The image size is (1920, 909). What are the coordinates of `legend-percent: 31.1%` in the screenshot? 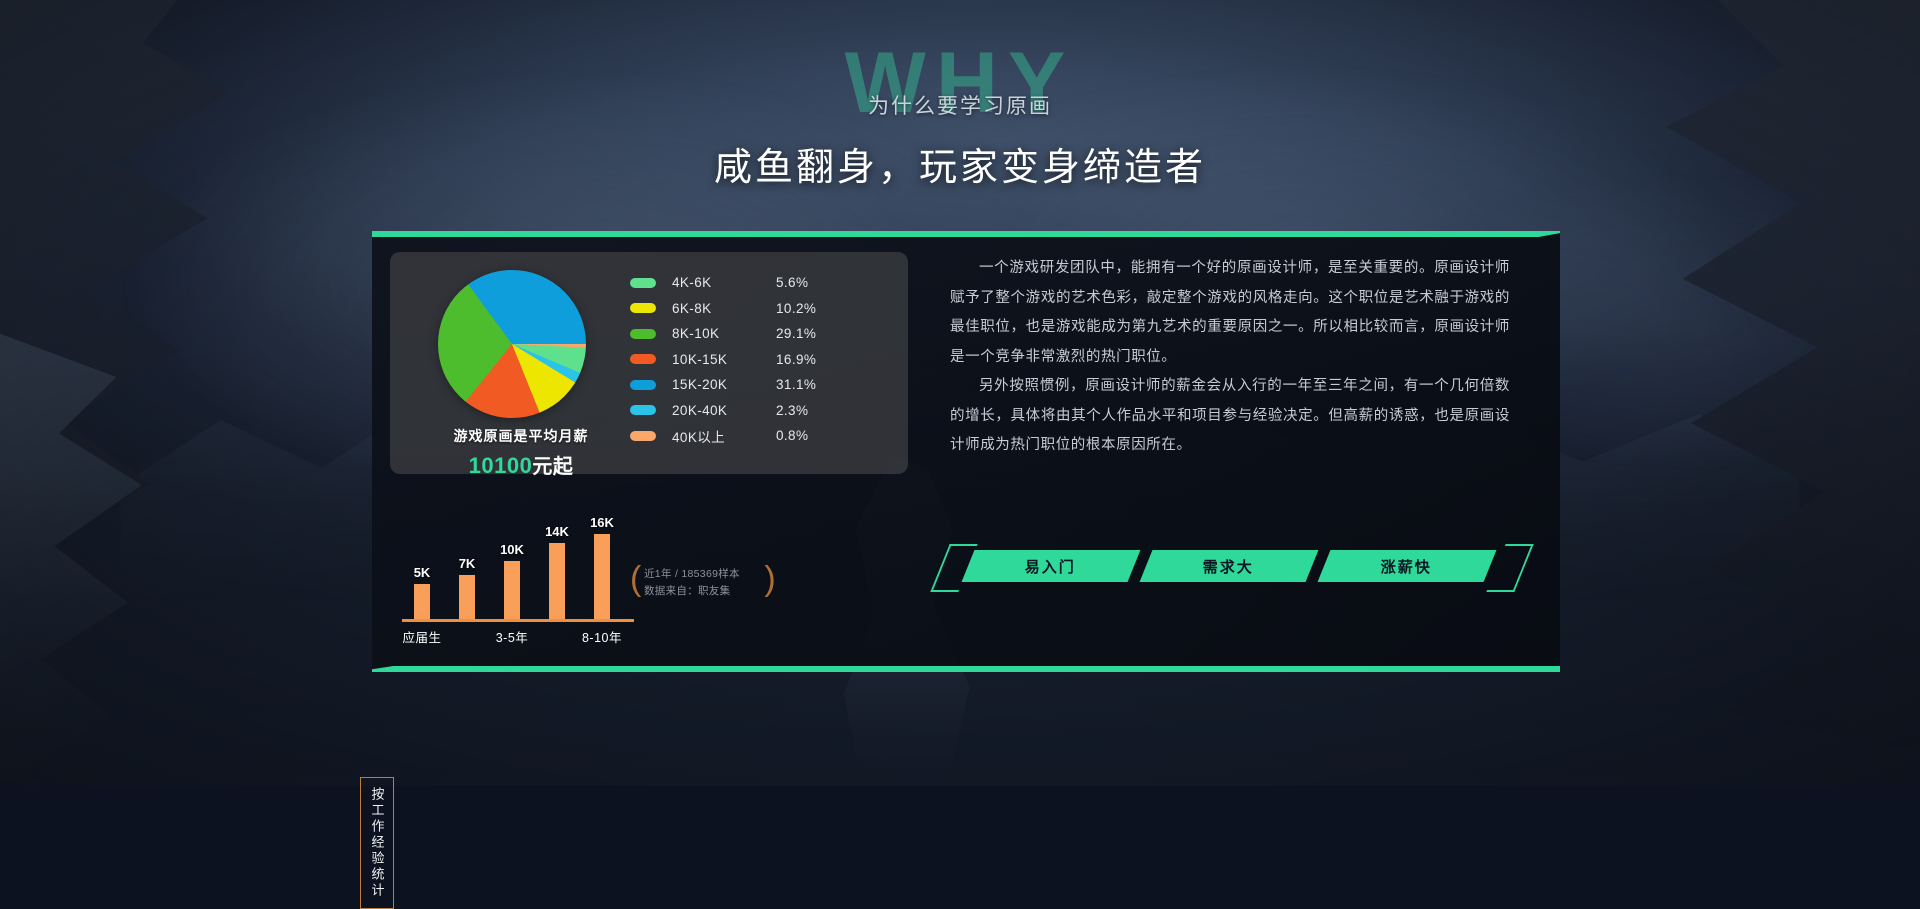 It's located at (796, 385).